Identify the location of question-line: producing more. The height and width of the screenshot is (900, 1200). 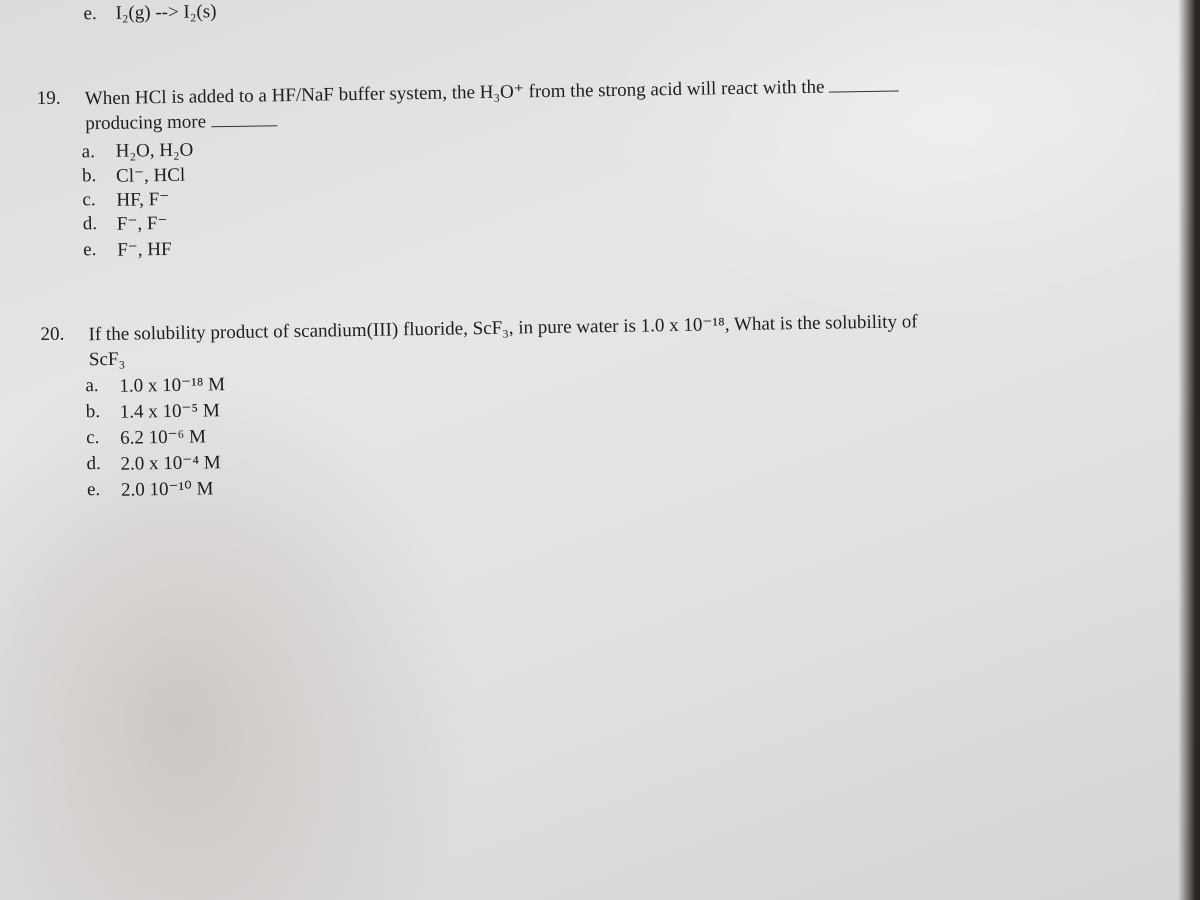
(181, 122).